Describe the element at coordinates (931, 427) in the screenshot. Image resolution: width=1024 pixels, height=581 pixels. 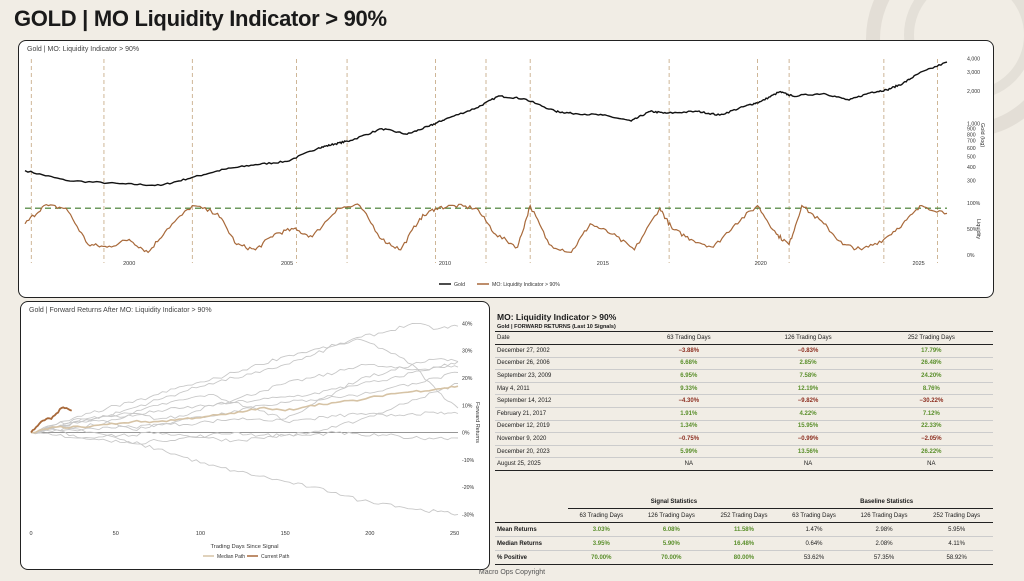
I see `return-cell: 22.33%` at that location.